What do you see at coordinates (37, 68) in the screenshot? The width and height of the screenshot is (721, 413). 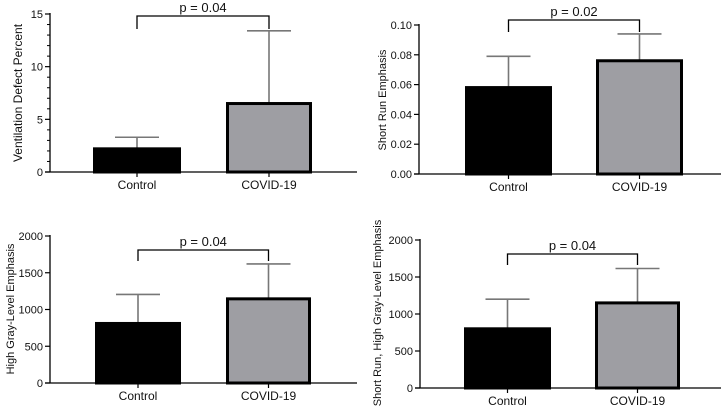 I see `y-tick-label: 10` at bounding box center [37, 68].